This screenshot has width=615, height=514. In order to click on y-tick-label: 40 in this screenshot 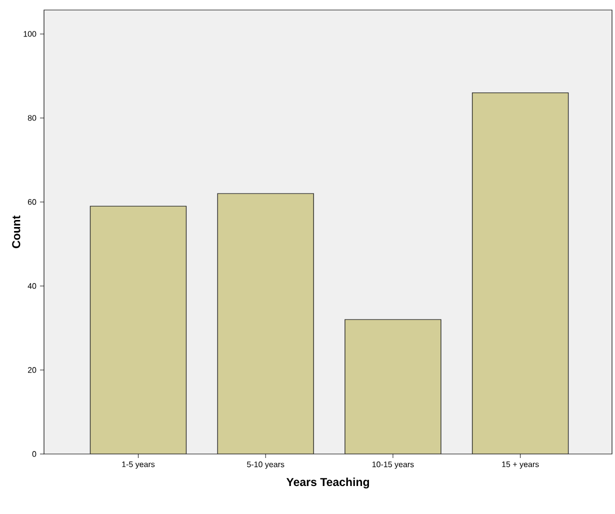, I will do `click(32, 286)`.